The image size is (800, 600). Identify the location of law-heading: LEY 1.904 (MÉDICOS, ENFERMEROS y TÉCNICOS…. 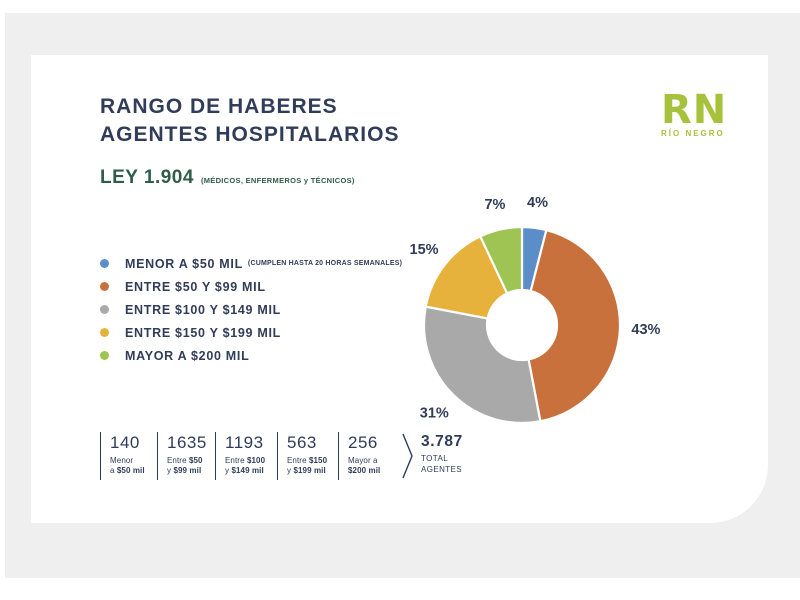
(227, 178).